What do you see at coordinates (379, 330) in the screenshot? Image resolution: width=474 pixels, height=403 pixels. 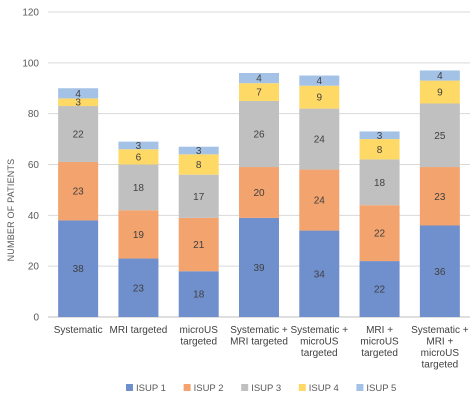 I see `x-tick-label-line: MRI +` at bounding box center [379, 330].